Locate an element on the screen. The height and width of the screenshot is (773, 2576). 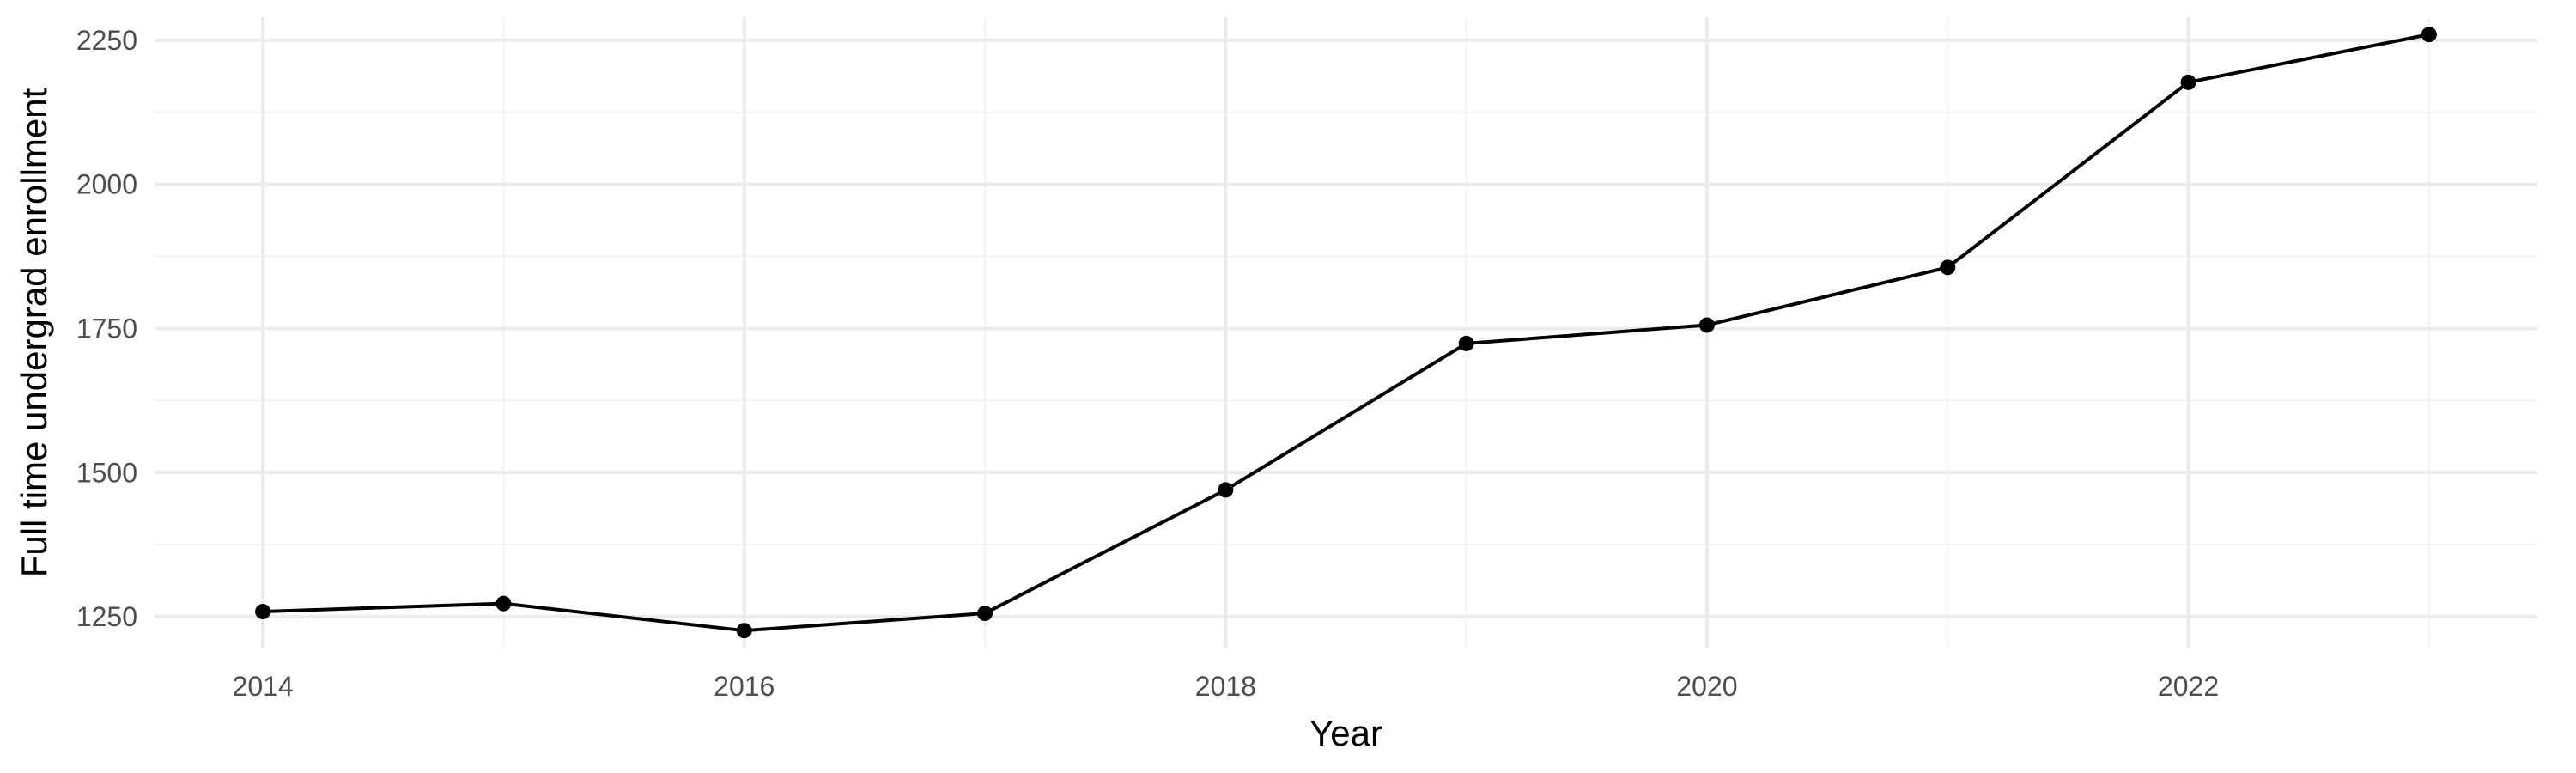
x-tick-label: 2016 is located at coordinates (744, 686).